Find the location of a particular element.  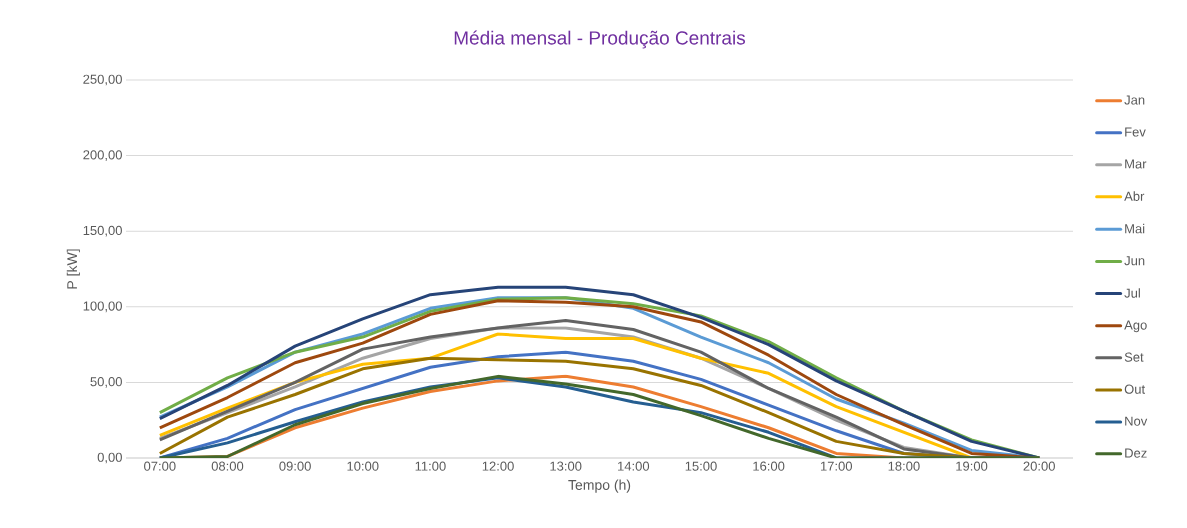

legend-label: Jul is located at coordinates (1132, 293).